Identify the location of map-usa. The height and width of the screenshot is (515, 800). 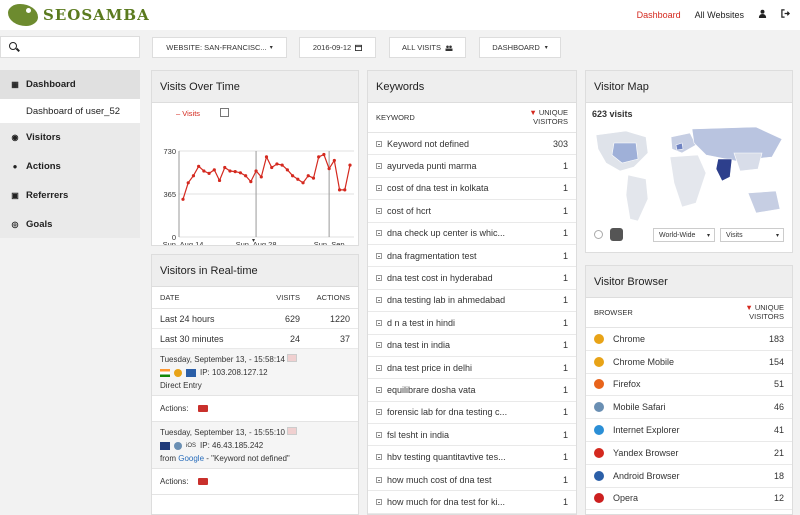
(625, 153).